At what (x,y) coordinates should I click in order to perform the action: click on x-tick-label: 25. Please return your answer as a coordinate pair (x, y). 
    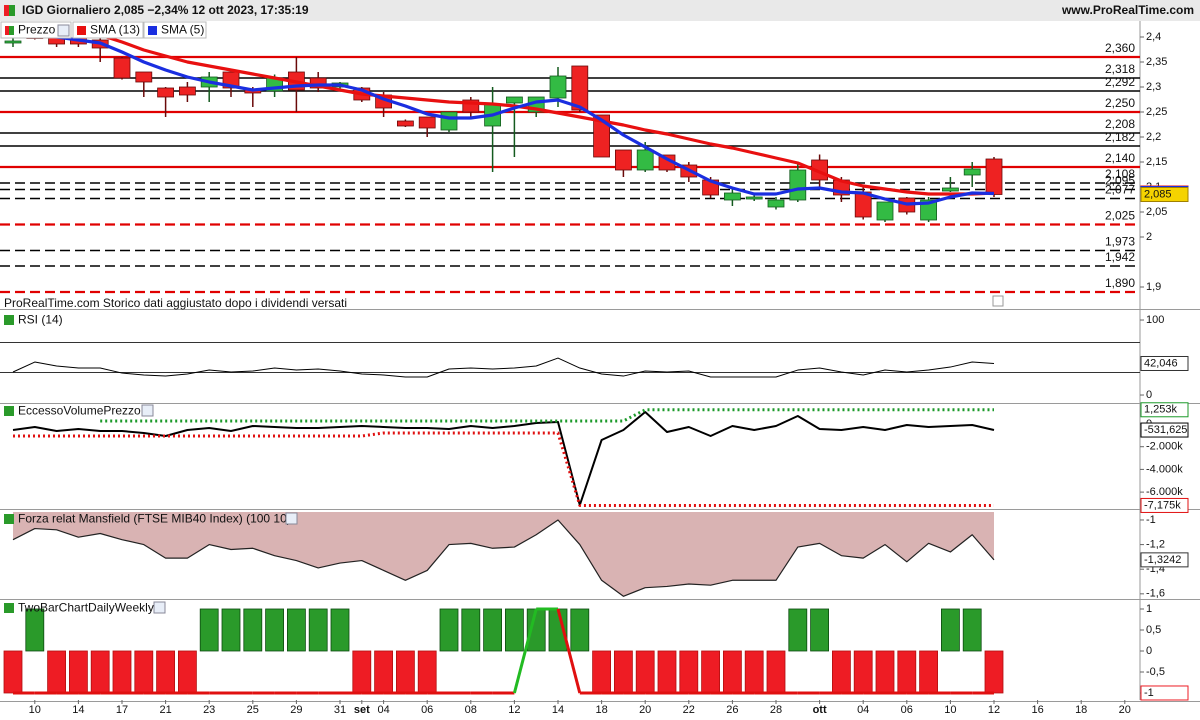
    Looking at the image, I should click on (253, 710).